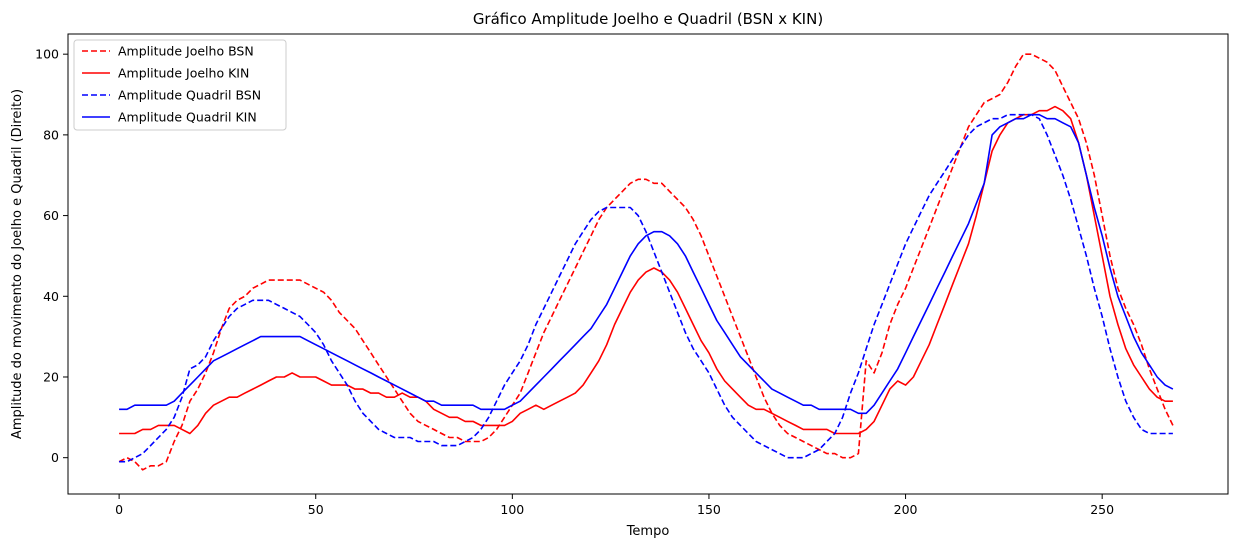 Image resolution: width=1238 pixels, height=548 pixels. Describe the element at coordinates (51, 296) in the screenshot. I see `y-tick-label: 40` at that location.